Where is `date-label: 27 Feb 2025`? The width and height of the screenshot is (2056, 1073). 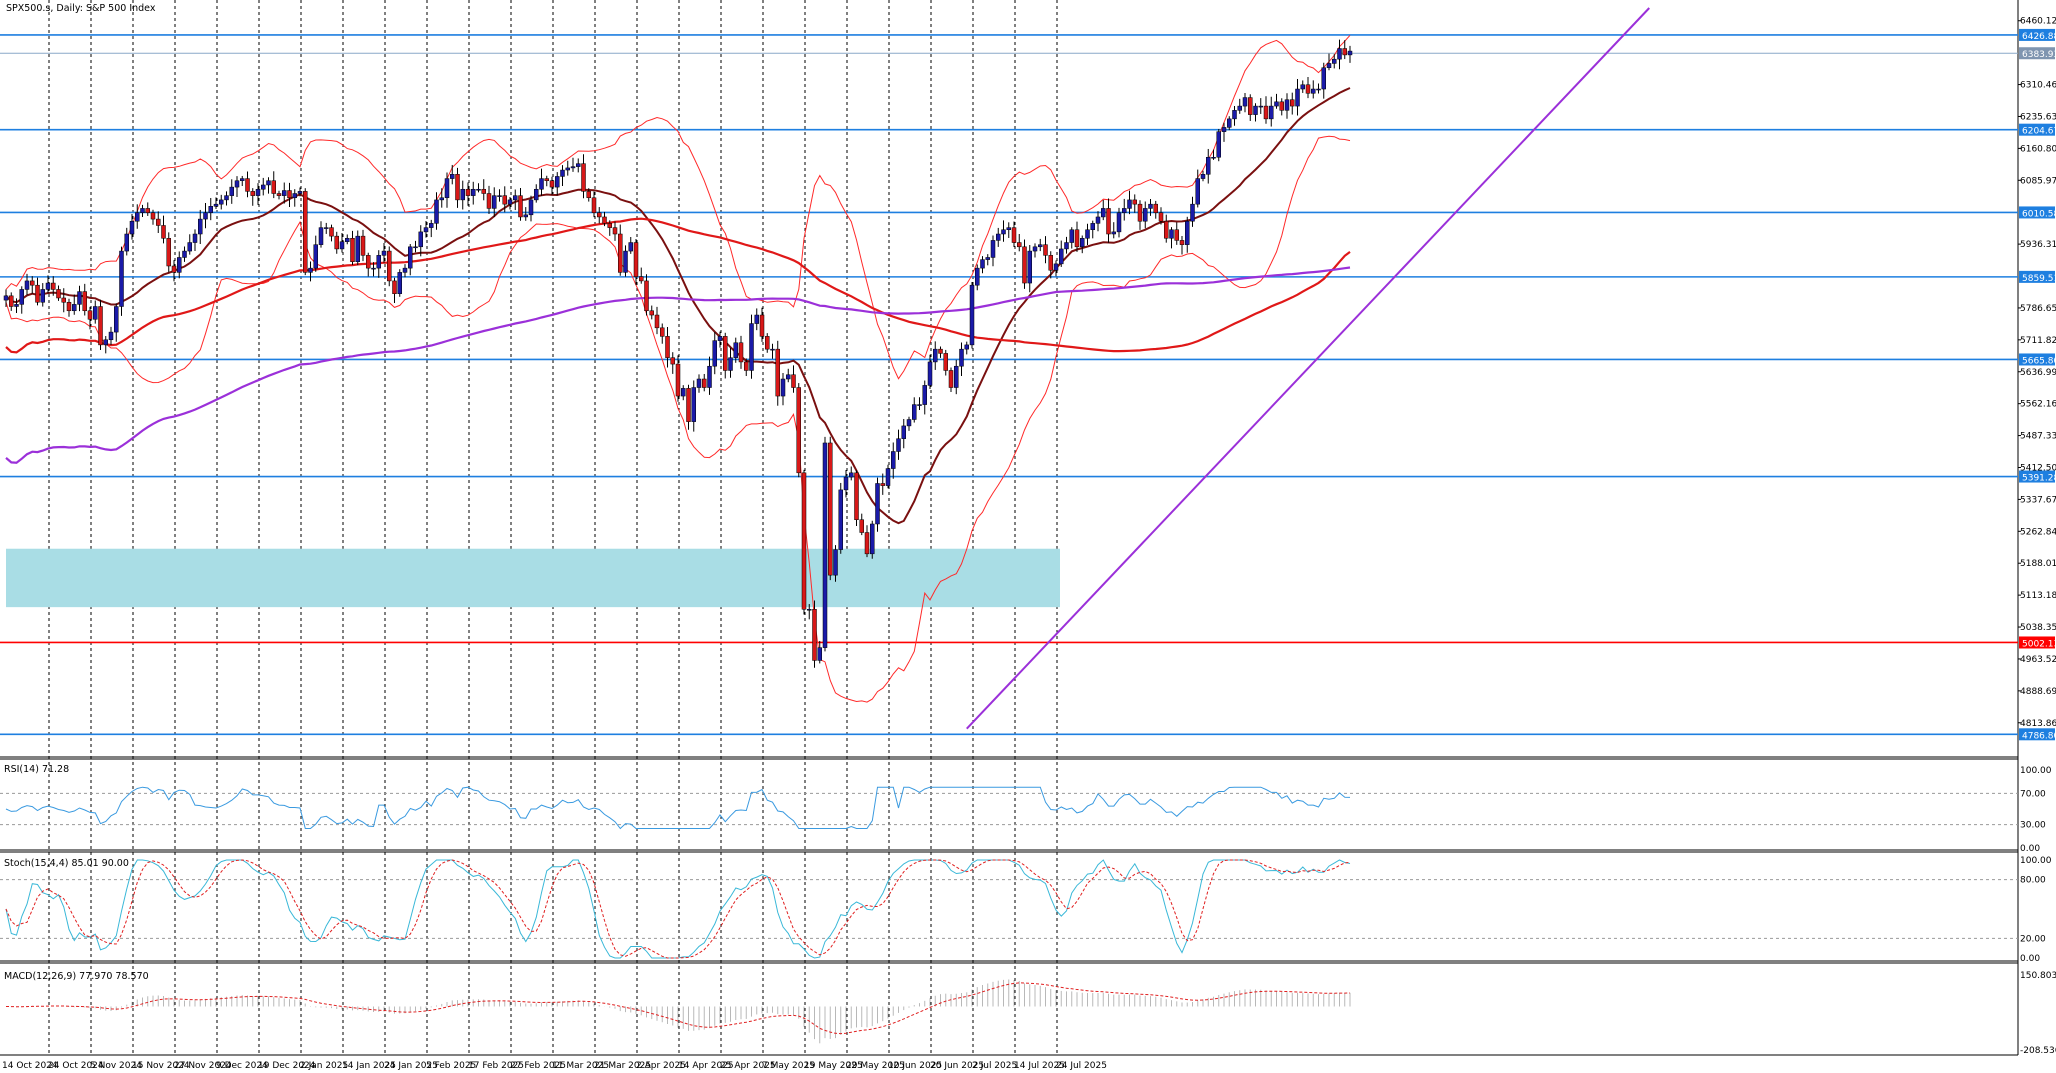 date-label: 27 Feb 2025 is located at coordinates (538, 1066).